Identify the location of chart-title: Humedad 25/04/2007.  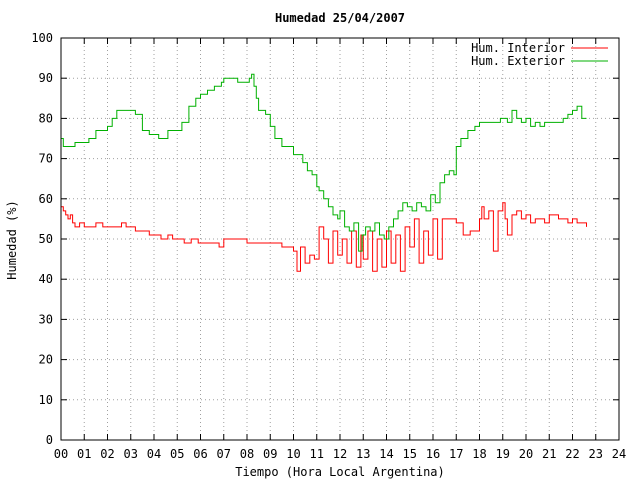
(340, 18).